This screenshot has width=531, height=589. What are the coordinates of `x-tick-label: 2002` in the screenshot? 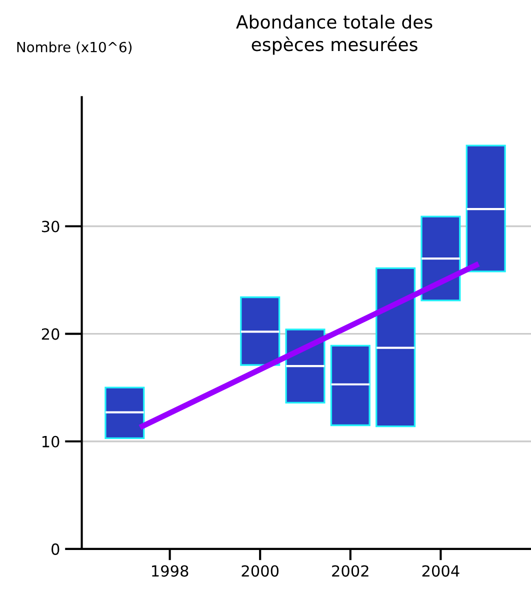 It's located at (350, 571).